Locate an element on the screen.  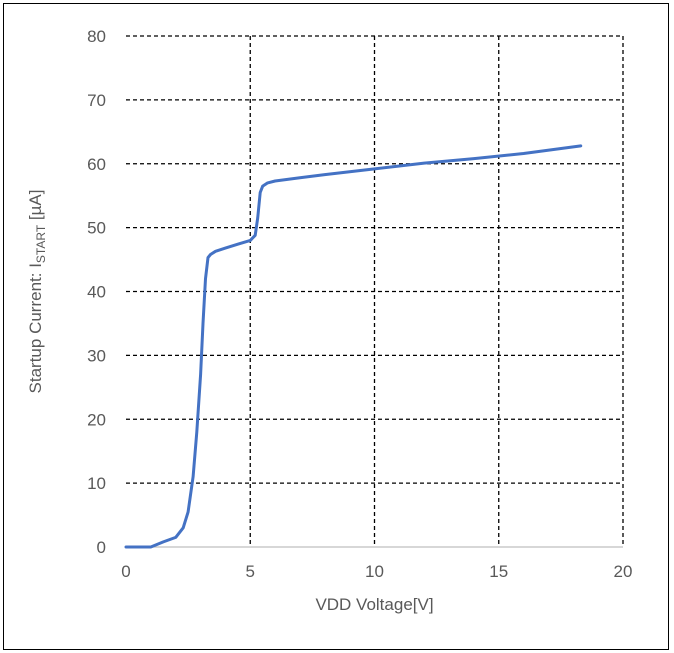
y-tick-label: 70 is located at coordinates (96, 100).